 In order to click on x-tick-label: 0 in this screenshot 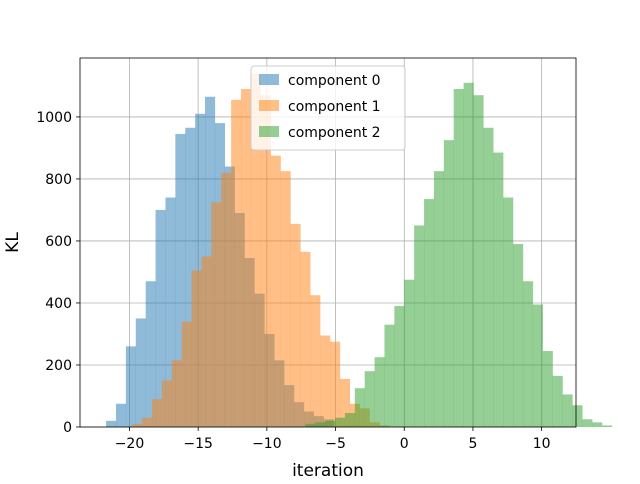, I will do `click(404, 444)`.